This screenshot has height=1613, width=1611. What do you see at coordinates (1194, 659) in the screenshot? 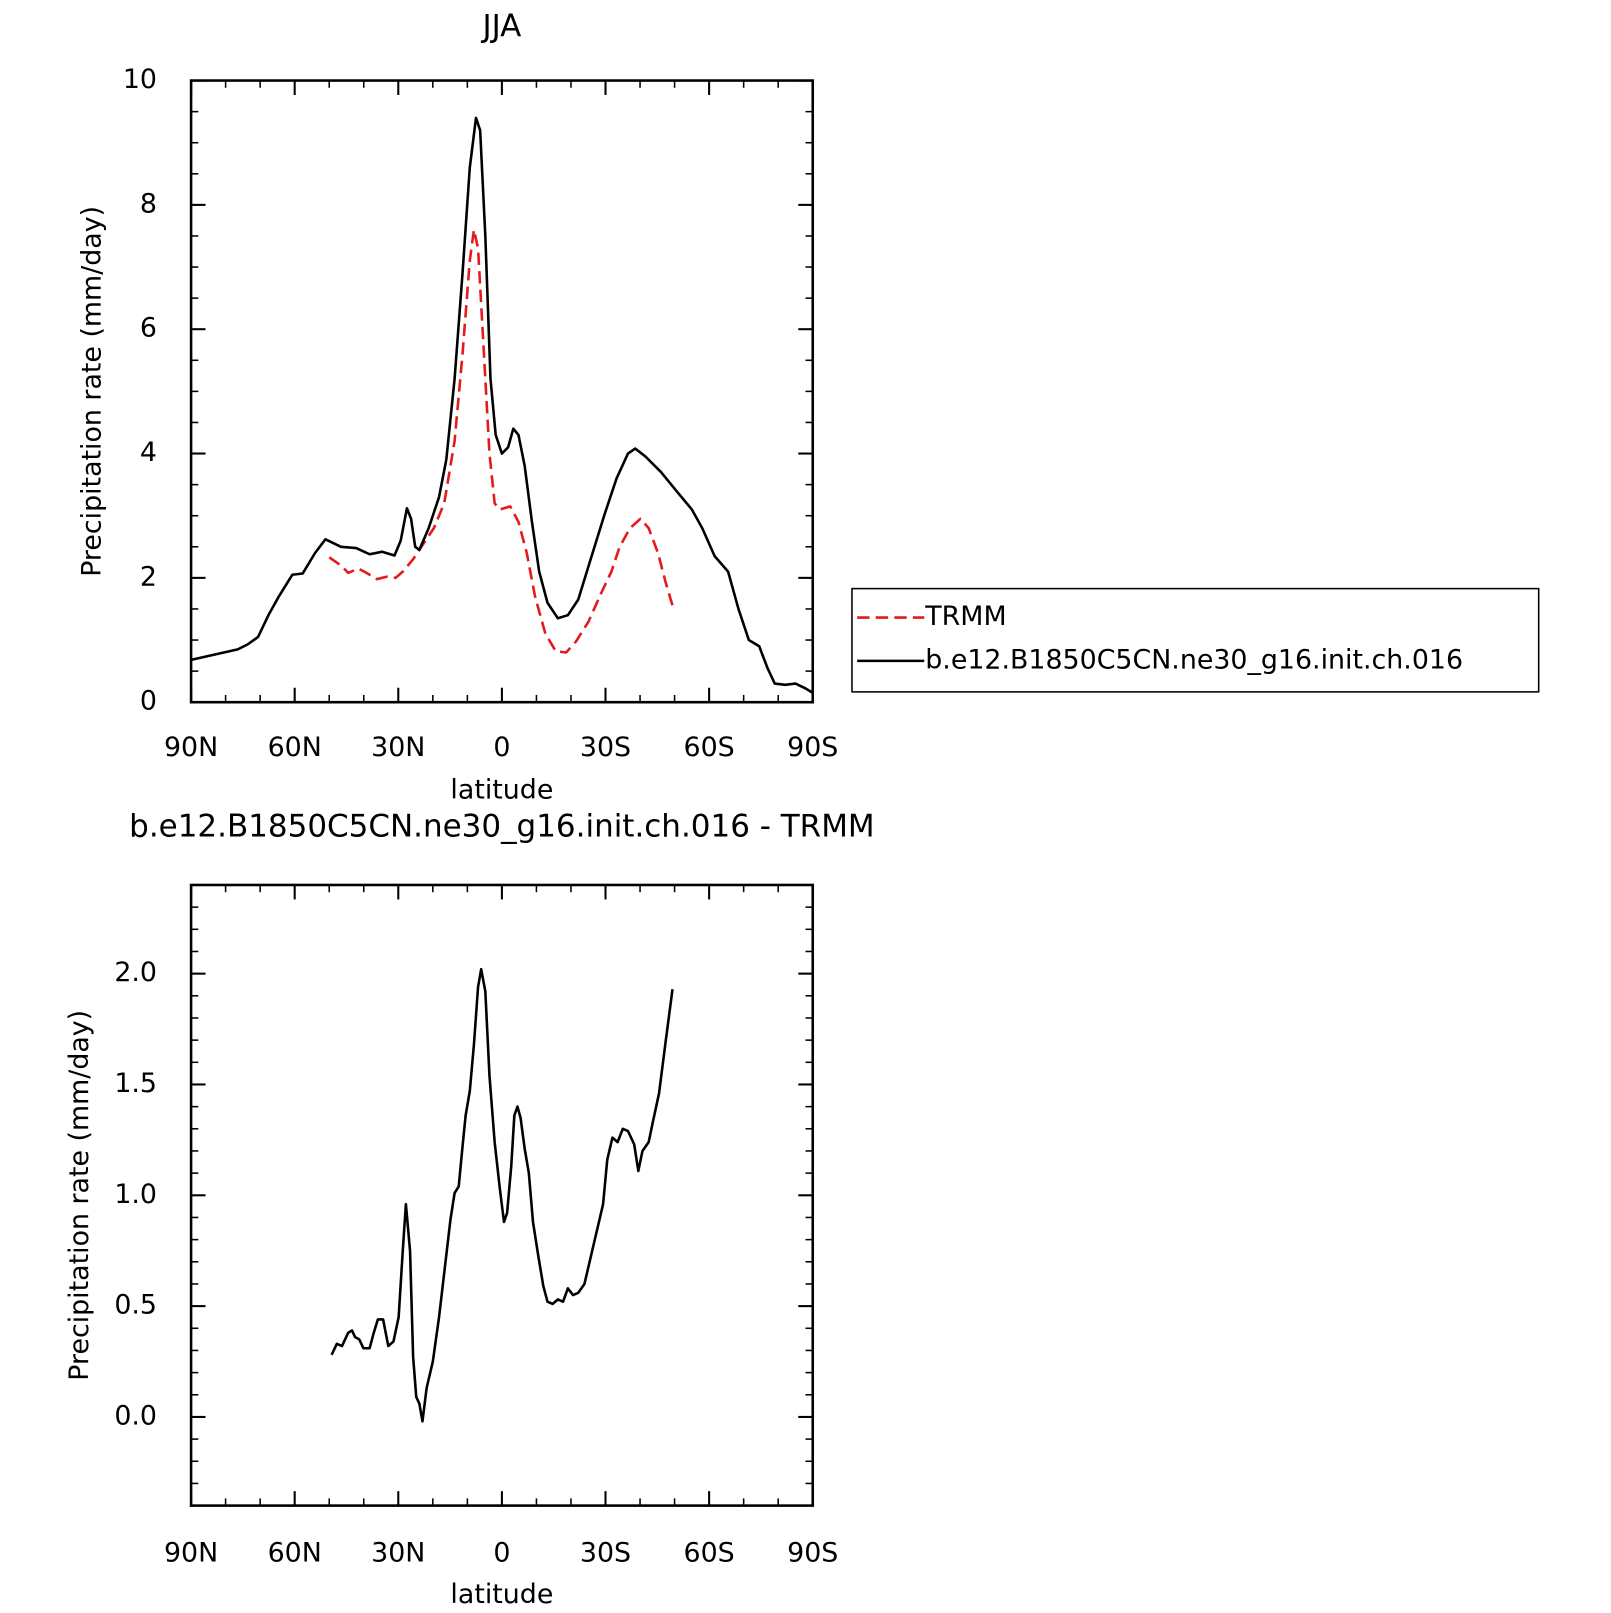
I see `legend-label: b.e12.B1850C5CN.ne30_g16.init.ch.016` at bounding box center [1194, 659].